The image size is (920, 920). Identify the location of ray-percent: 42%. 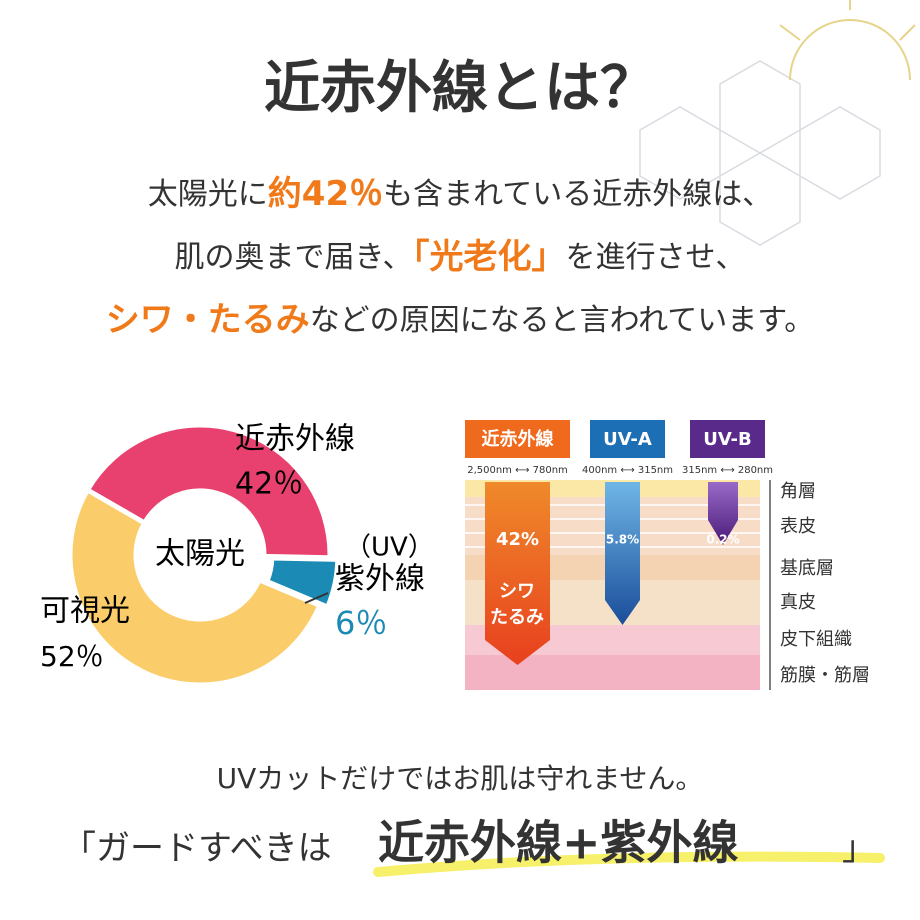
(517, 539).